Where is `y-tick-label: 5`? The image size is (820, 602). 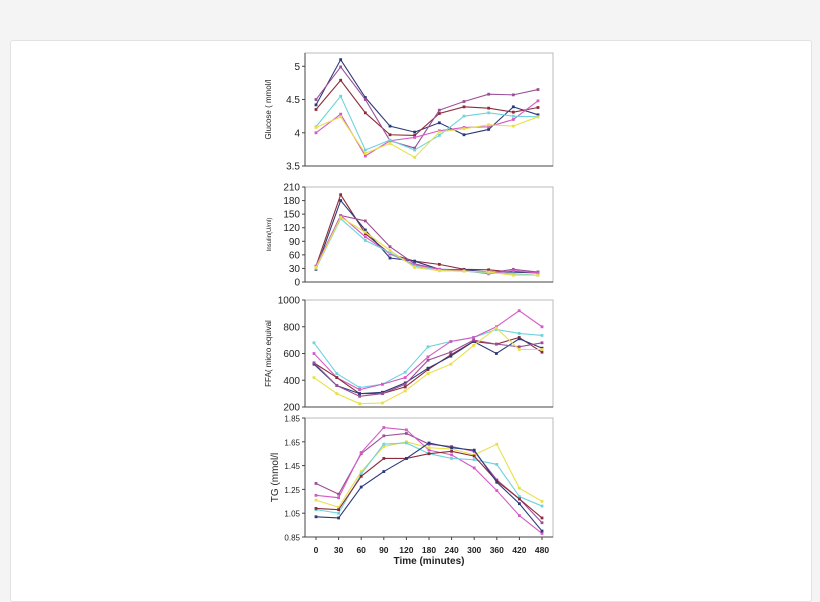 y-tick-label: 5 is located at coordinates (297, 67).